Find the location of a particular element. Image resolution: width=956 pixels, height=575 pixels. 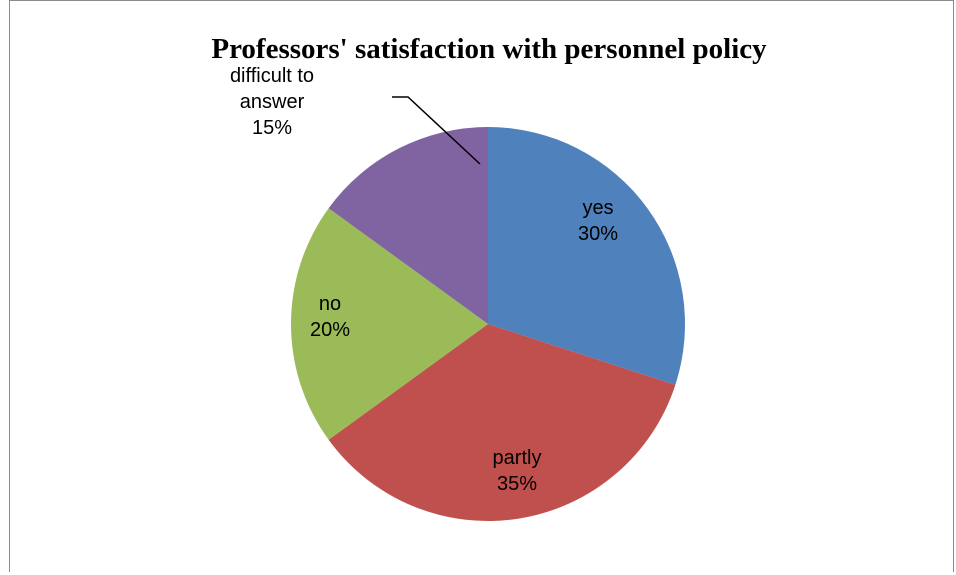

pie-slice-difficult-to-answer is located at coordinates (408, 225).